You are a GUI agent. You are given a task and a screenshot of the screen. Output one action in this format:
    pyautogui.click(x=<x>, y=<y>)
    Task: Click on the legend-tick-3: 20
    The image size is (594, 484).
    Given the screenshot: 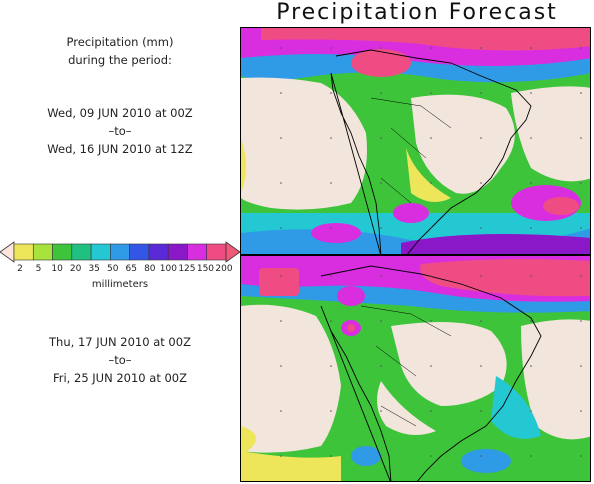 What is the action you would take?
    pyautogui.click(x=75, y=269)
    